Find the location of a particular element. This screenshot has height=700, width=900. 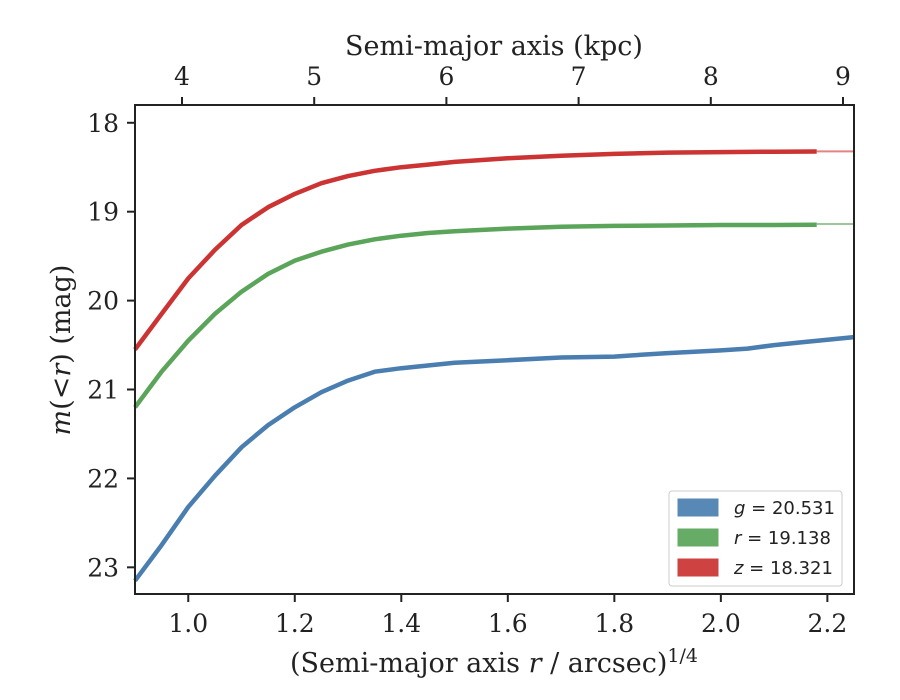

top-tick-label: 5 is located at coordinates (314, 76).